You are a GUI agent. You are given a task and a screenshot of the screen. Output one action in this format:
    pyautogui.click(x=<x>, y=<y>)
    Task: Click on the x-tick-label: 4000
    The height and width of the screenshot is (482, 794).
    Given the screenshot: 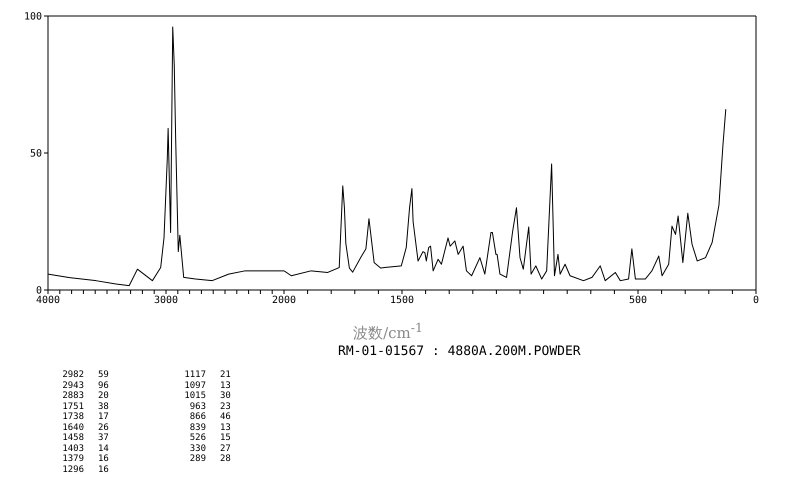 What is the action you would take?
    pyautogui.click(x=48, y=300)
    